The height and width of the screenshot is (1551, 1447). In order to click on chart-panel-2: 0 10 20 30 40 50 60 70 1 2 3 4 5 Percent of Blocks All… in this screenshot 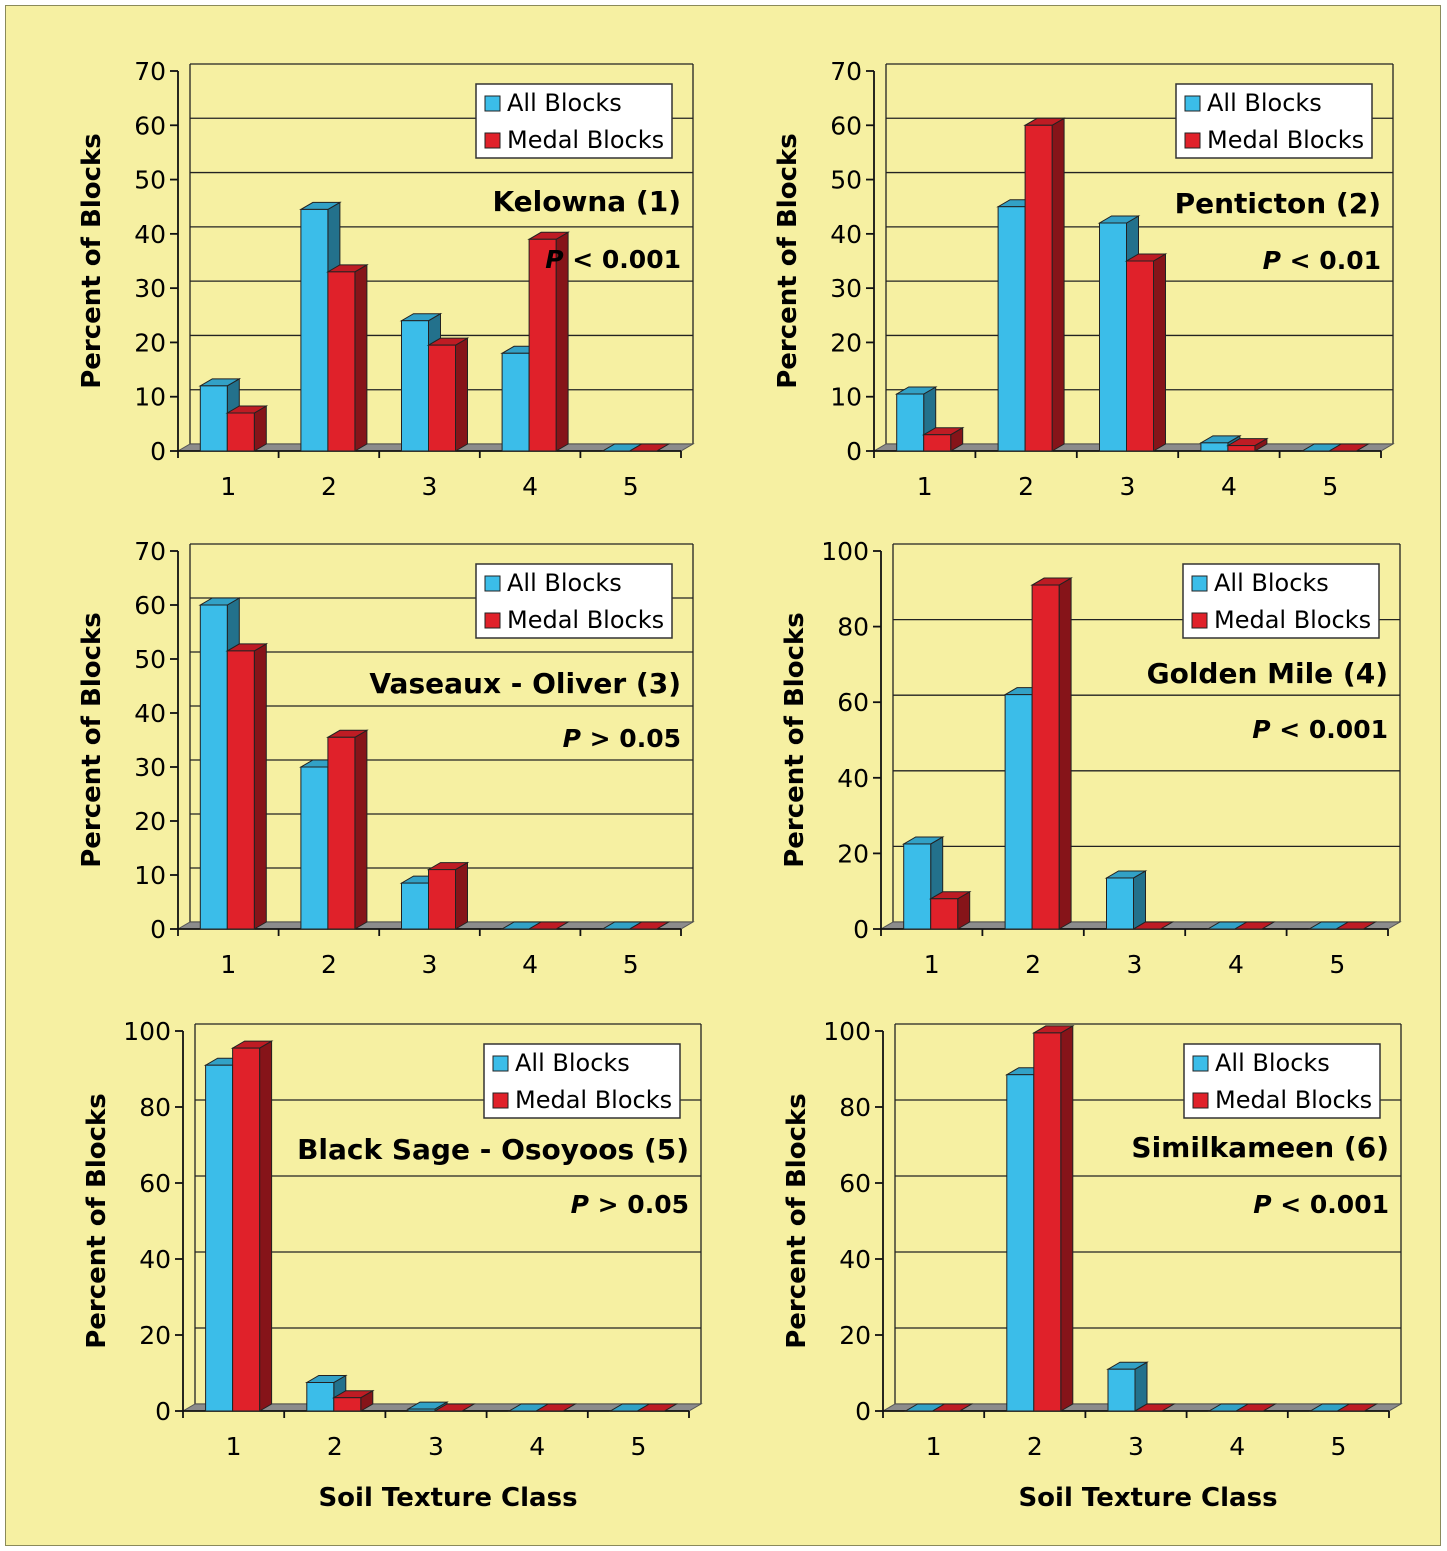, I will do `click(1084, 279)`.